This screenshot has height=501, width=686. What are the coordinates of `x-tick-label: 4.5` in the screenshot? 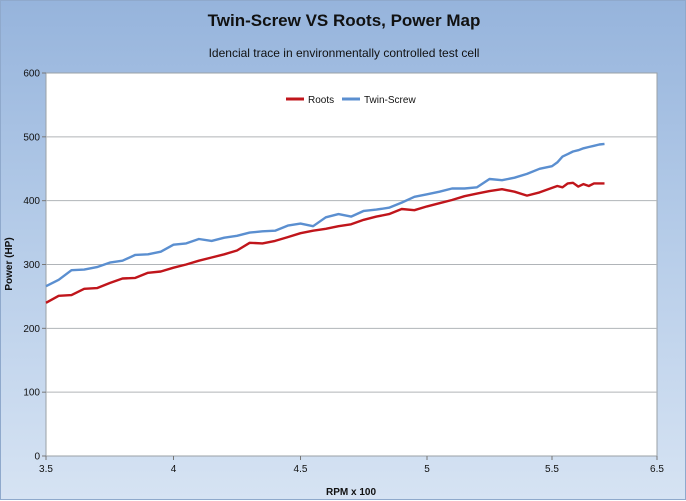 It's located at (301, 469).